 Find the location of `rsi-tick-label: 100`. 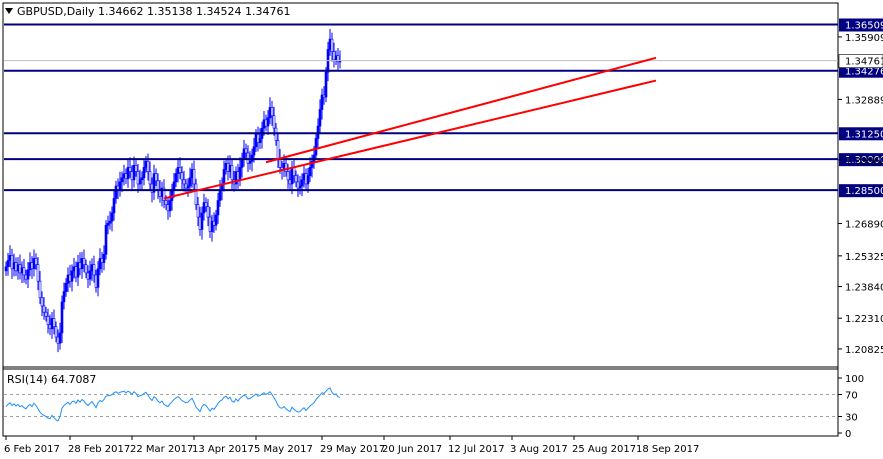

rsi-tick-label: 100 is located at coordinates (854, 379).